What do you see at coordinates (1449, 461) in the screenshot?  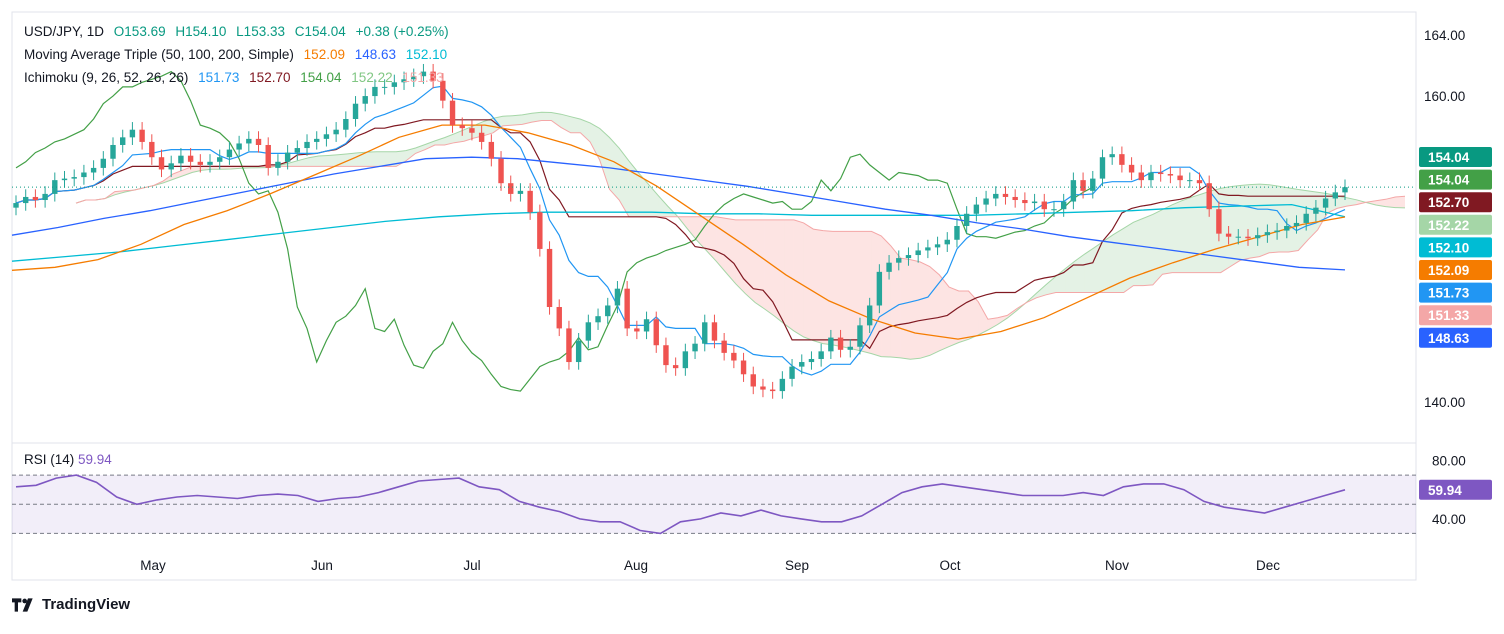 I see `rsi-tick-0: 80.00` at bounding box center [1449, 461].